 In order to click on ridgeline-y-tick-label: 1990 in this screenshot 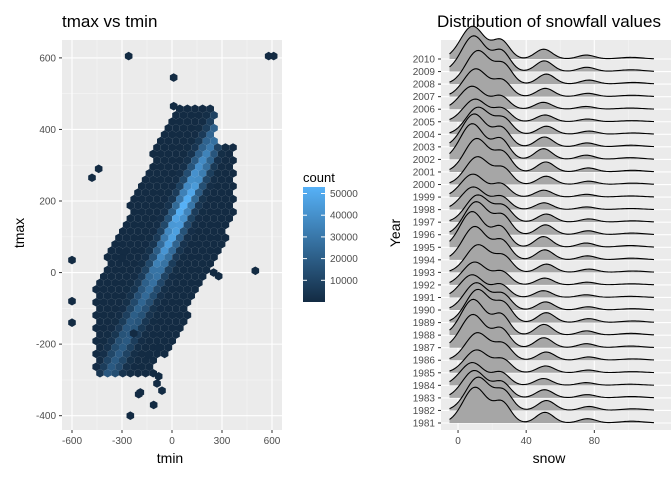, I will do `click(424, 311)`.